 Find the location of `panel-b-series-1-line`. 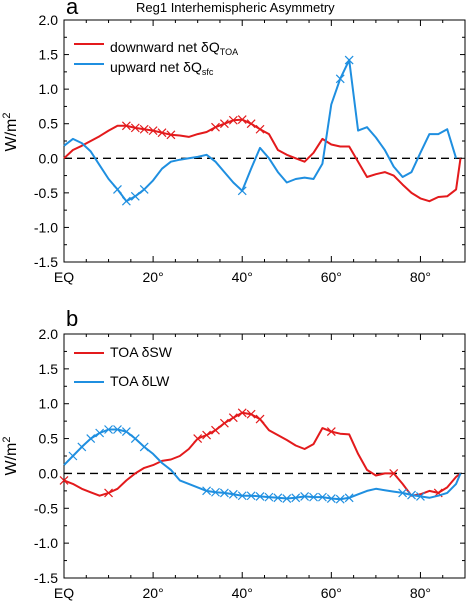

panel-b-series-1-line is located at coordinates (262, 454).